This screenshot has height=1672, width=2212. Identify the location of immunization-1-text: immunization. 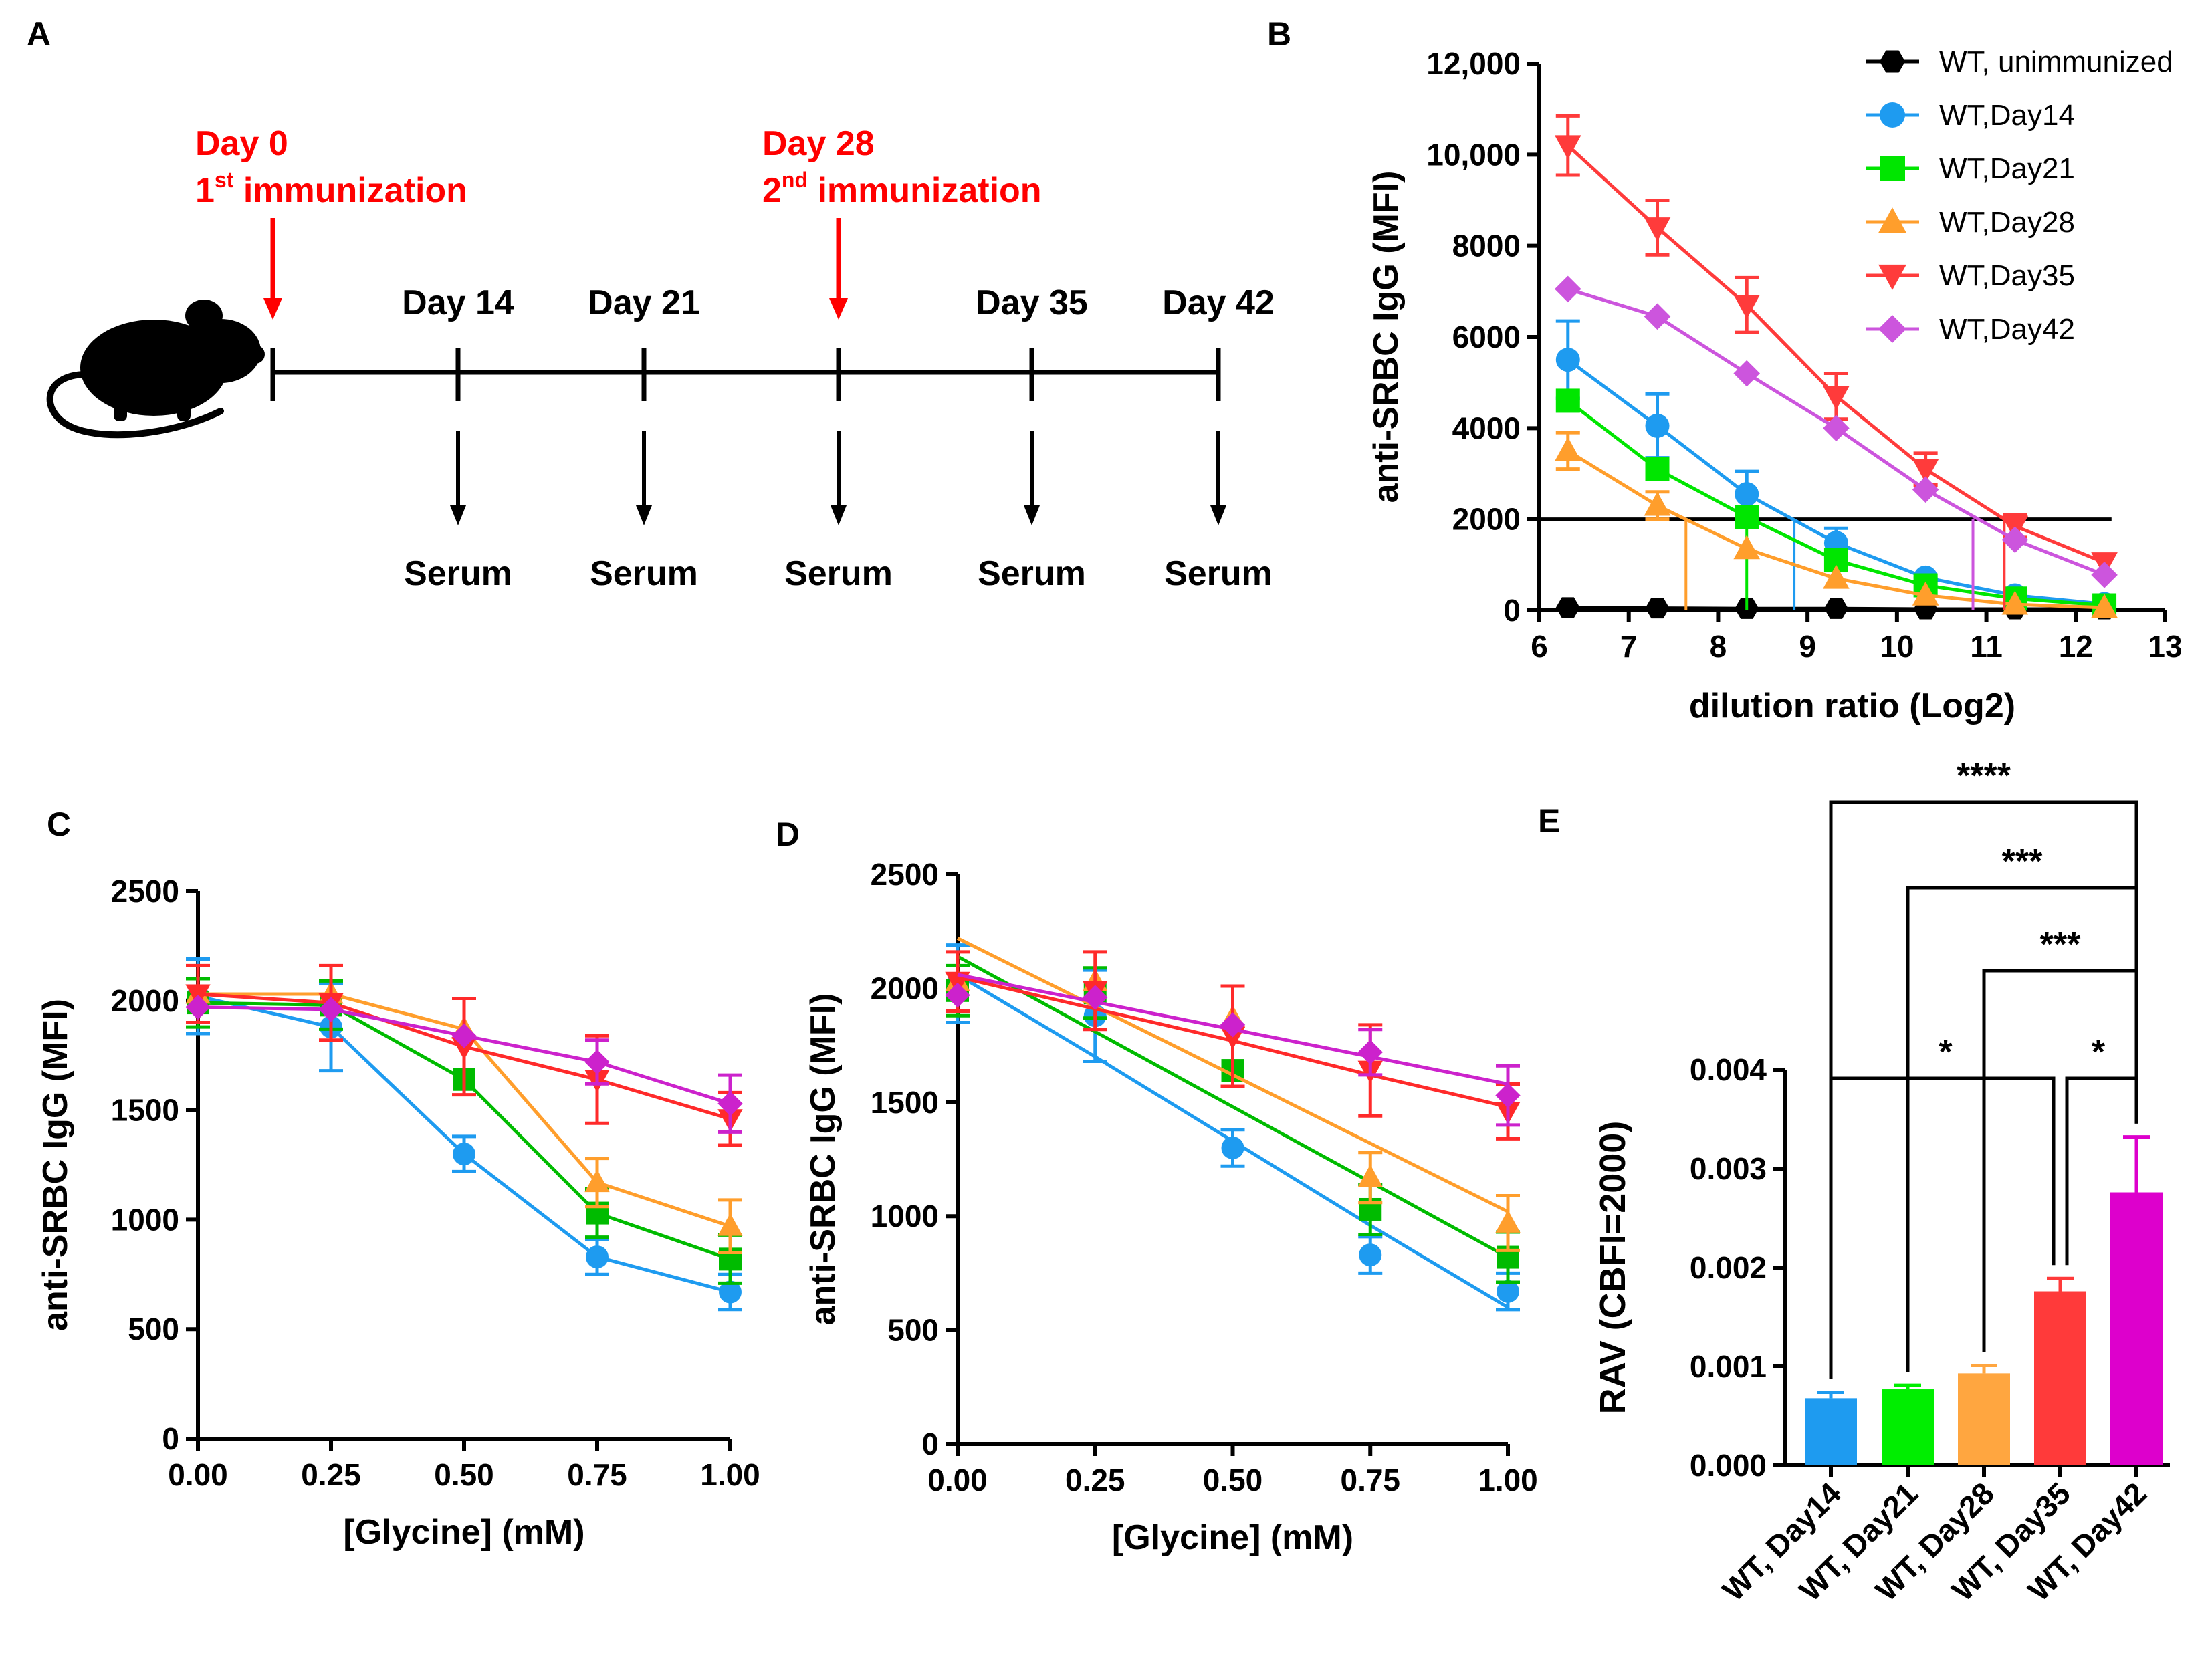
(350, 190).